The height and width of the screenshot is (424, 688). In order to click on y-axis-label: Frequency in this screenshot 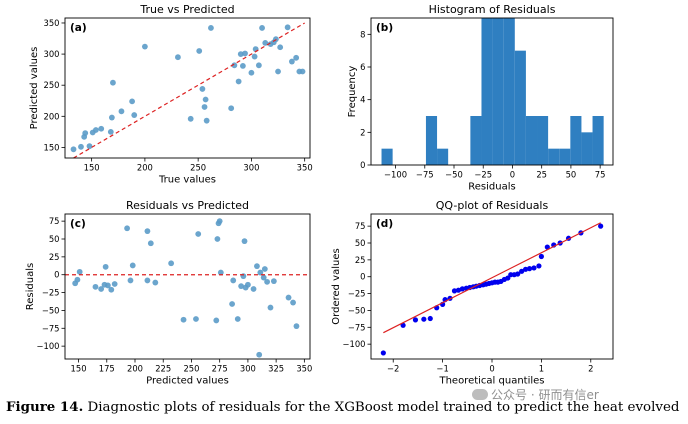, I will do `click(352, 92)`.